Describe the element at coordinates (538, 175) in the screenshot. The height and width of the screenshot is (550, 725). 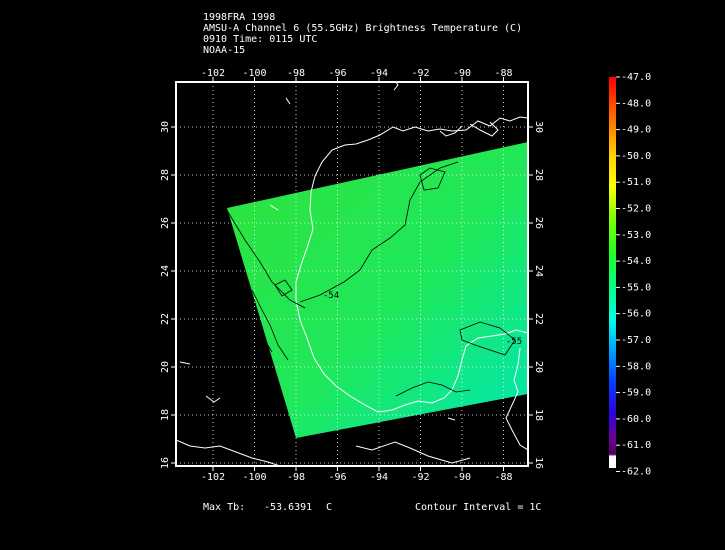
I see `lat-tick-label-right: 28` at that location.